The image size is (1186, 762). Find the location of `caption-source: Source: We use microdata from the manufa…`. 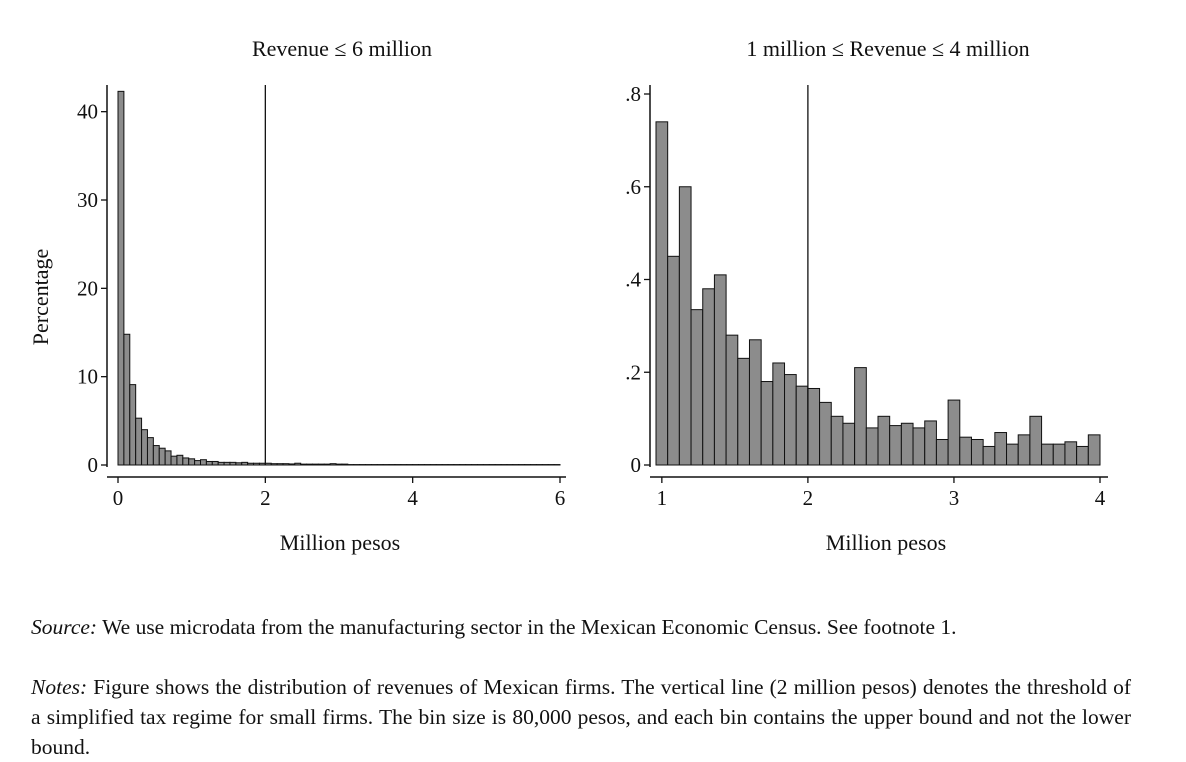

caption-source: Source: We use microdata from the manufa… is located at coordinates (581, 627).